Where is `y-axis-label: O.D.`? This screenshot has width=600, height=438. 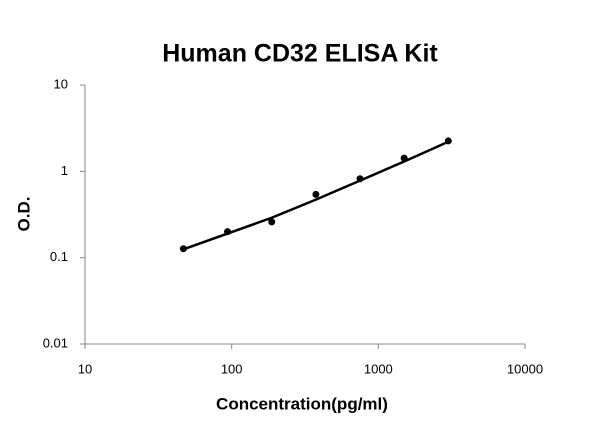 y-axis-label: O.D. is located at coordinates (23, 214).